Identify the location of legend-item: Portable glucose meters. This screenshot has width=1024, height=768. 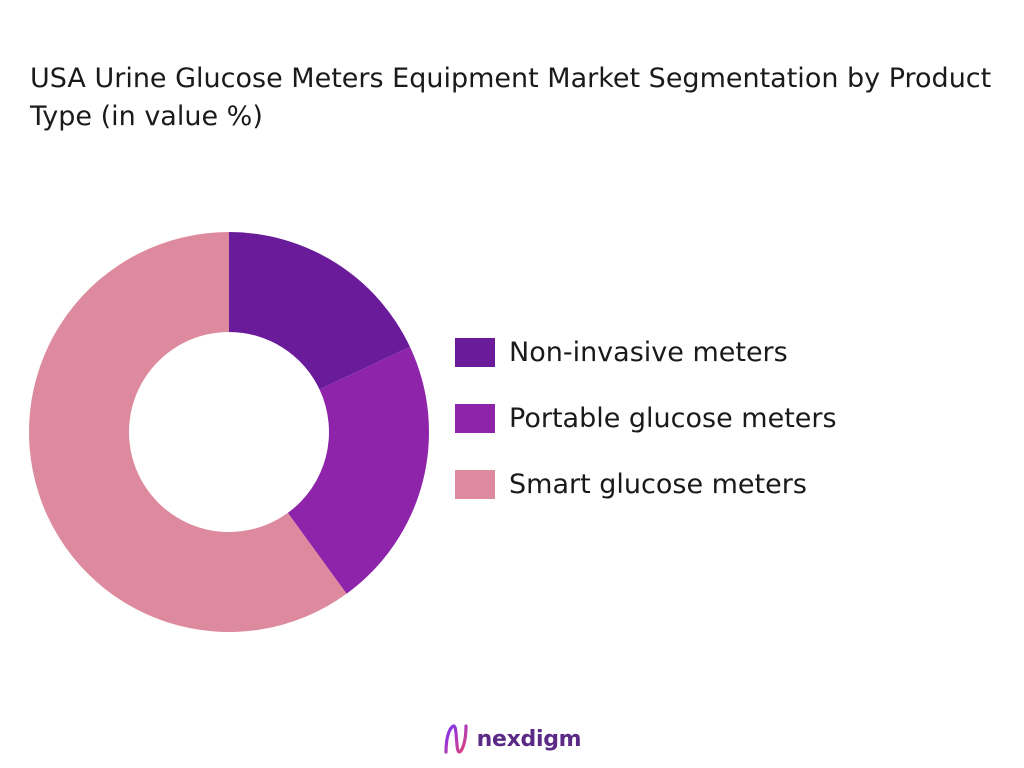
(646, 418).